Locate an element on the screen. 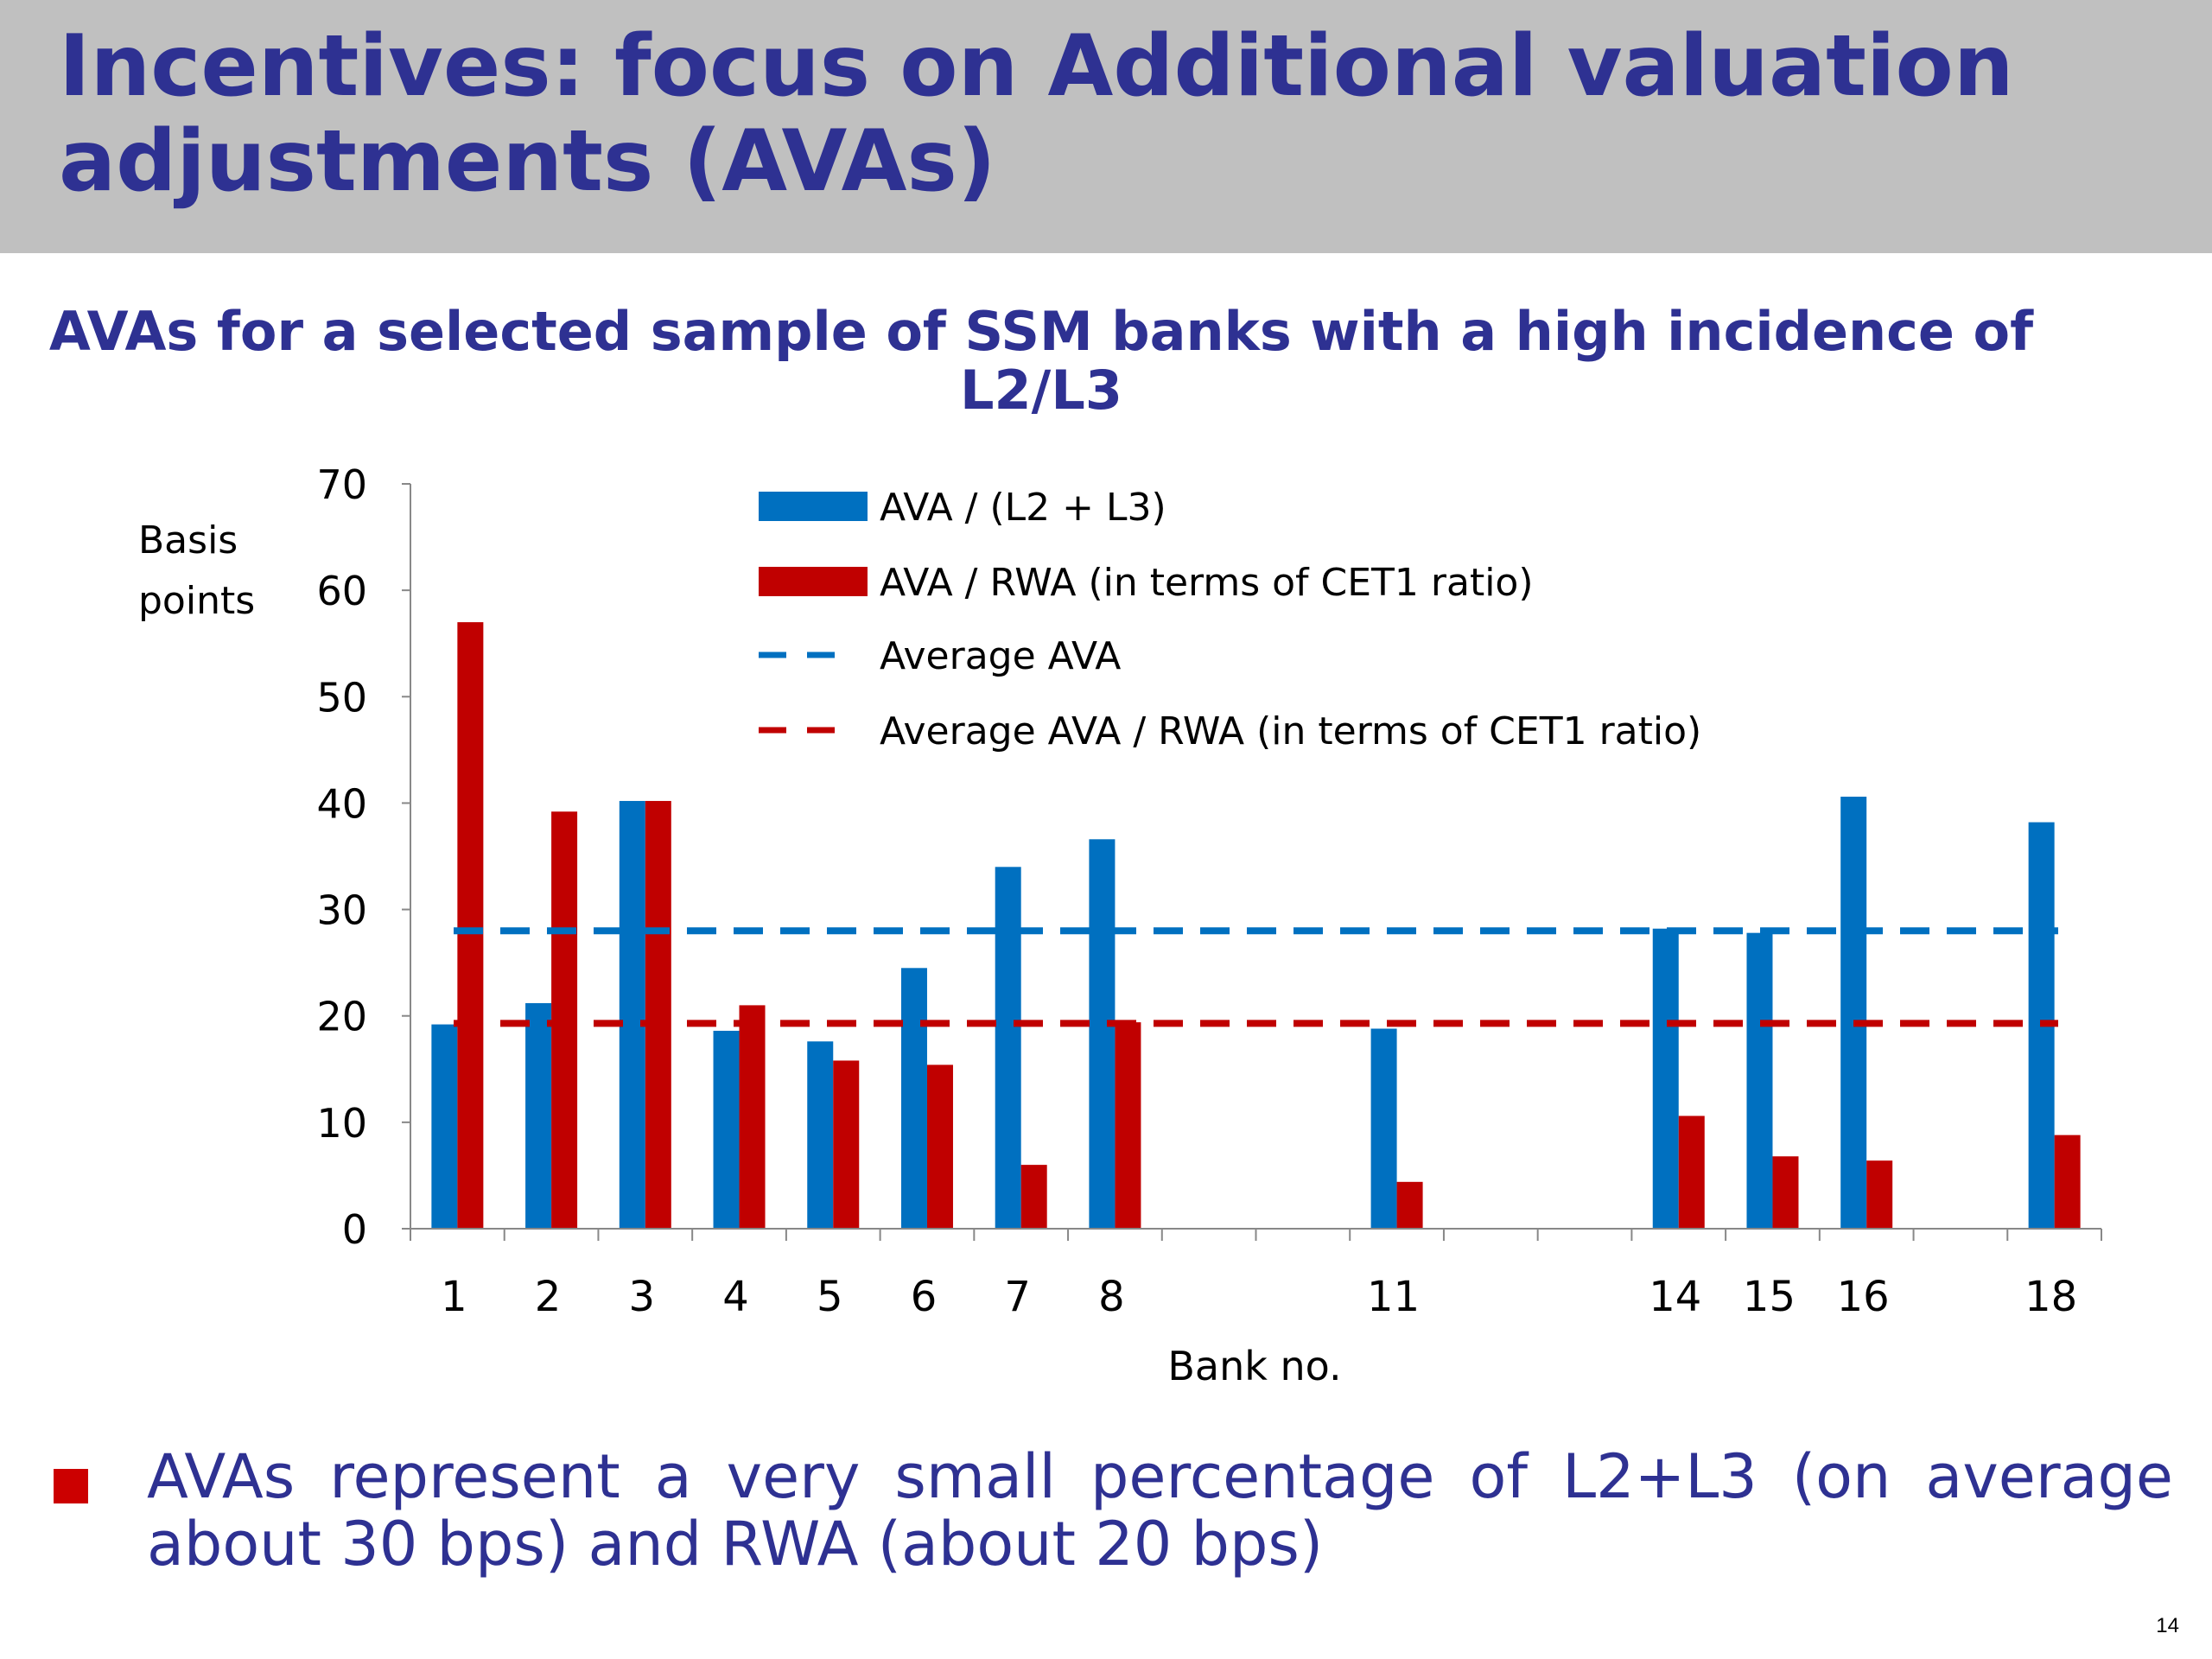  x-tick-label: 15 is located at coordinates (1769, 1297).